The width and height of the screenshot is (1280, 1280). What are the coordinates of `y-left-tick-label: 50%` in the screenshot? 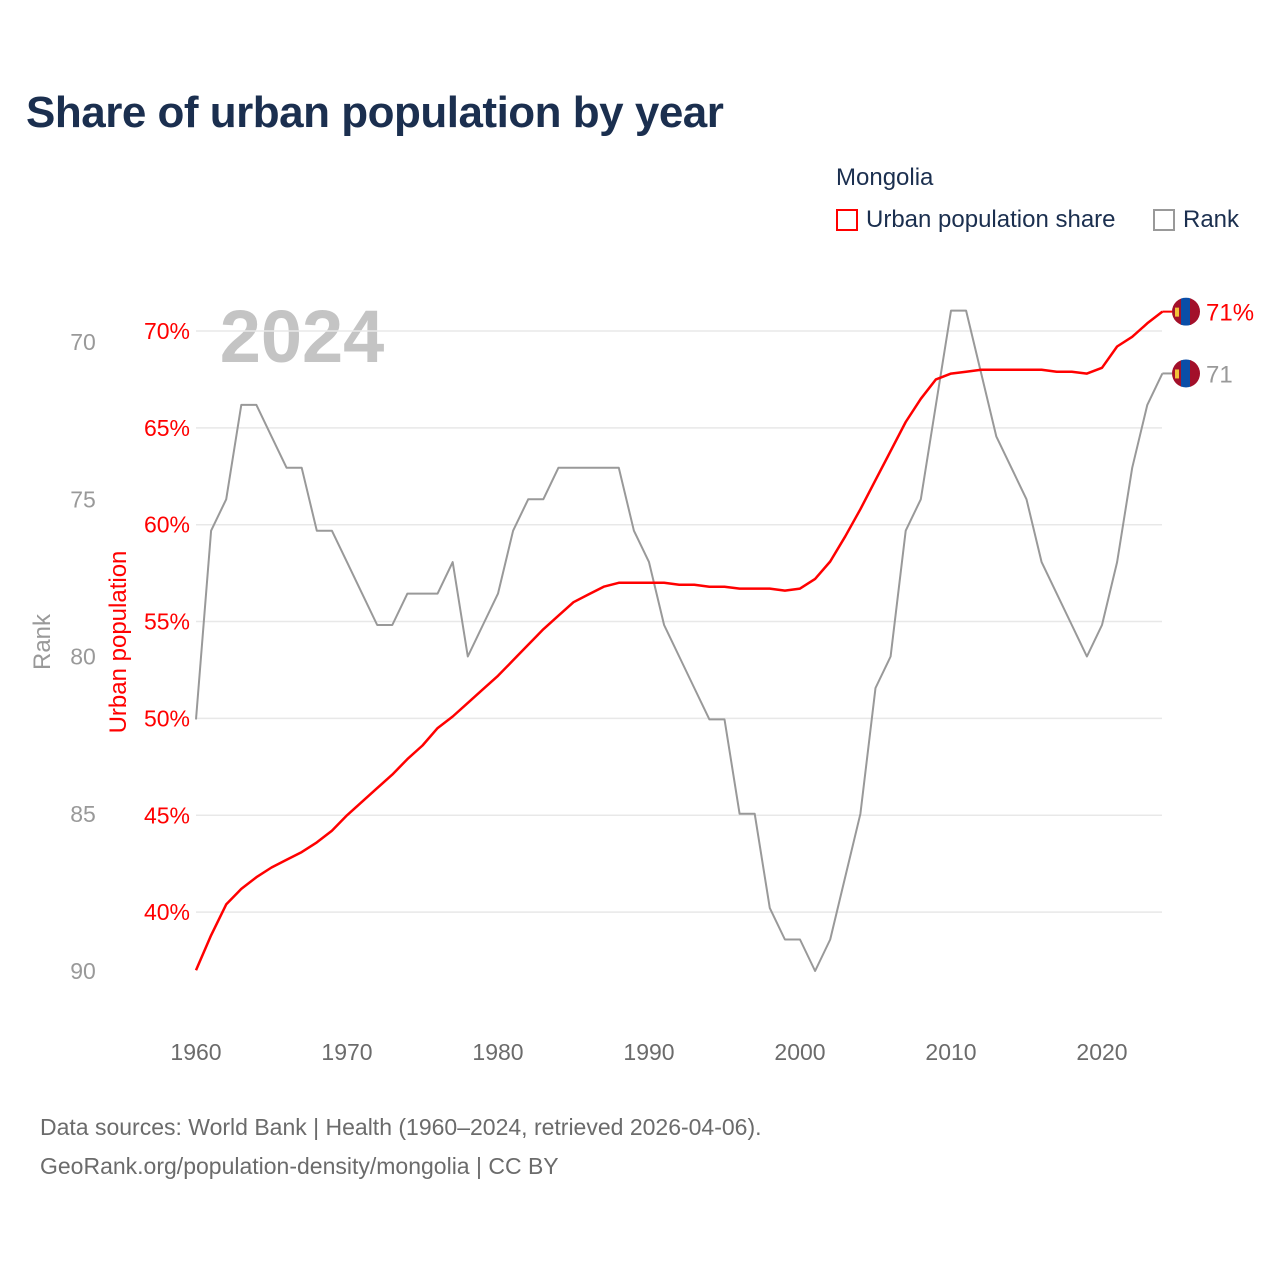 It's located at (167, 718).